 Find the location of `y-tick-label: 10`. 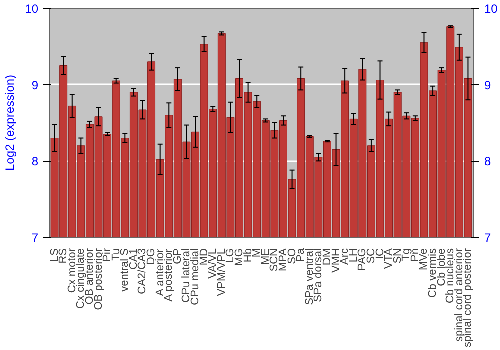

y-tick-label: 10 is located at coordinates (32, 9).